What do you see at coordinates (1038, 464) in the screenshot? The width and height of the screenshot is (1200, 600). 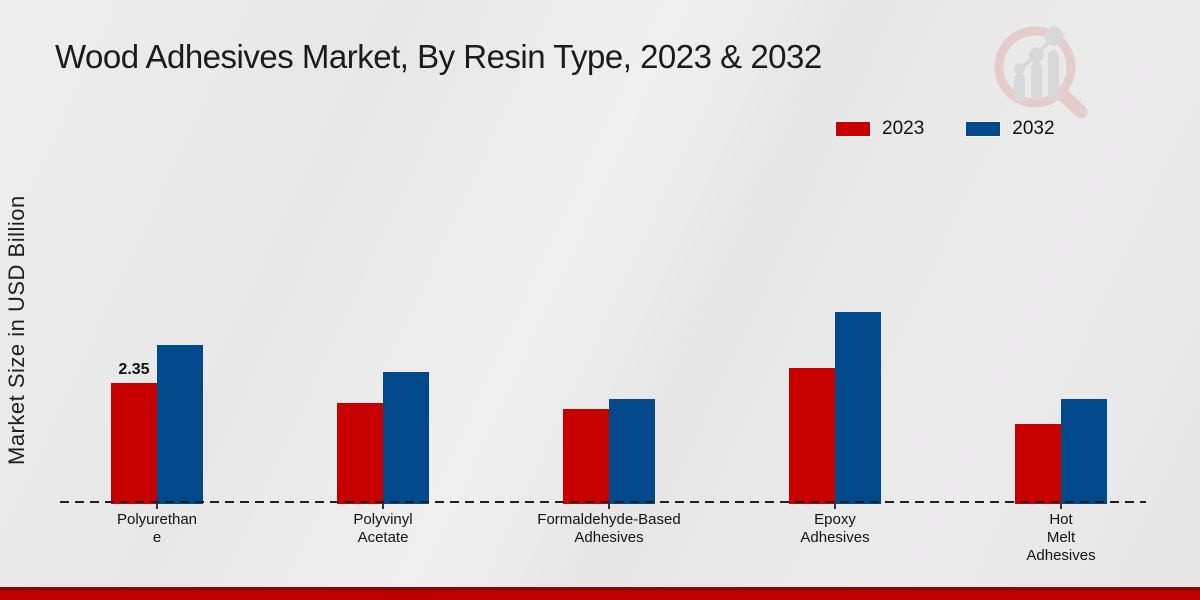 I see `bar-2023-hot-melt-adhesives` at bounding box center [1038, 464].